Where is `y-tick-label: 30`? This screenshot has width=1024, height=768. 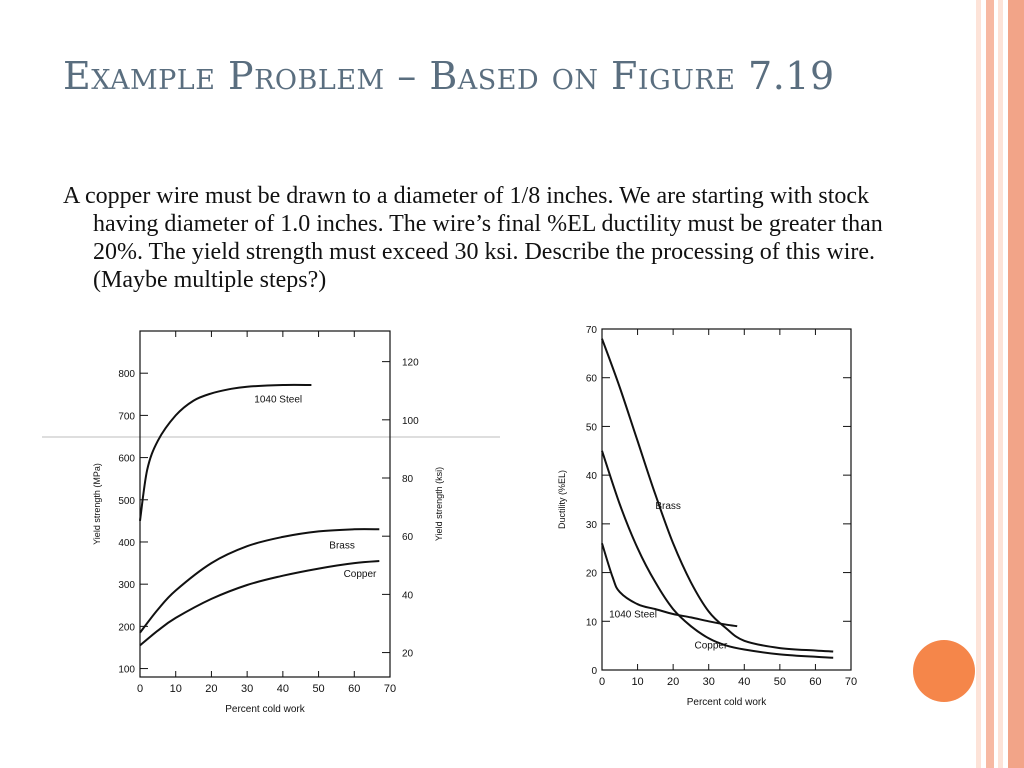
y-tick-label: 30 is located at coordinates (592, 525).